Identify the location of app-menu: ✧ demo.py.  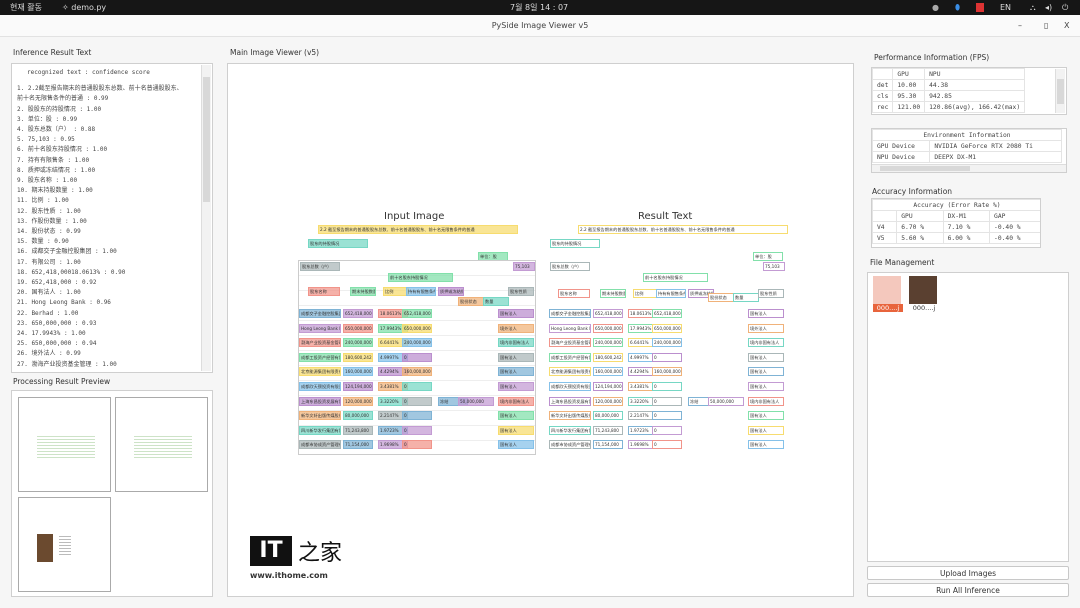
(84, 7).